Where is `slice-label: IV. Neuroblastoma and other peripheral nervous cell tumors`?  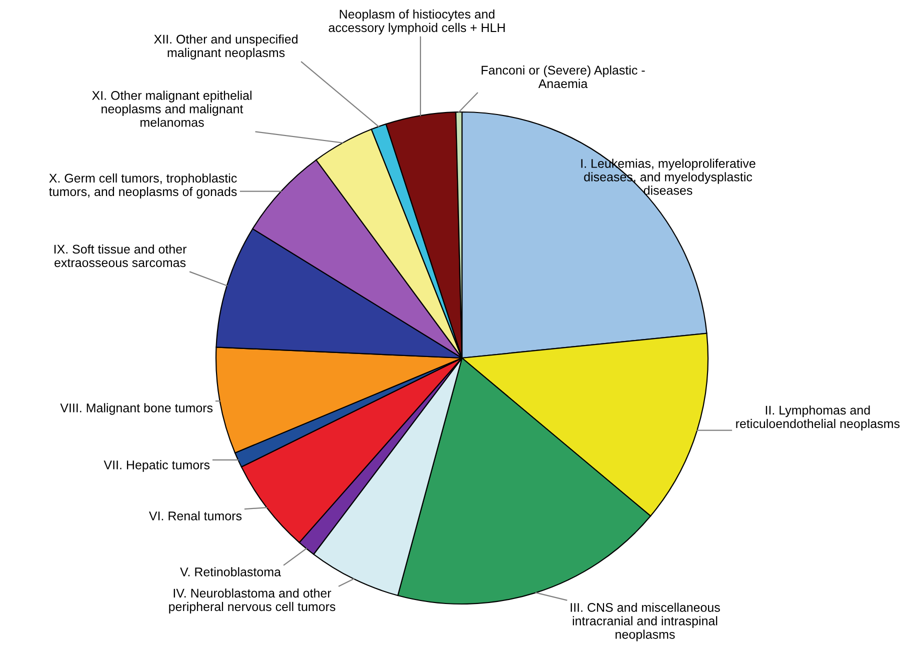
slice-label: IV. Neuroblastoma and other peripheral nervous cell tumors is located at coordinates (252, 601).